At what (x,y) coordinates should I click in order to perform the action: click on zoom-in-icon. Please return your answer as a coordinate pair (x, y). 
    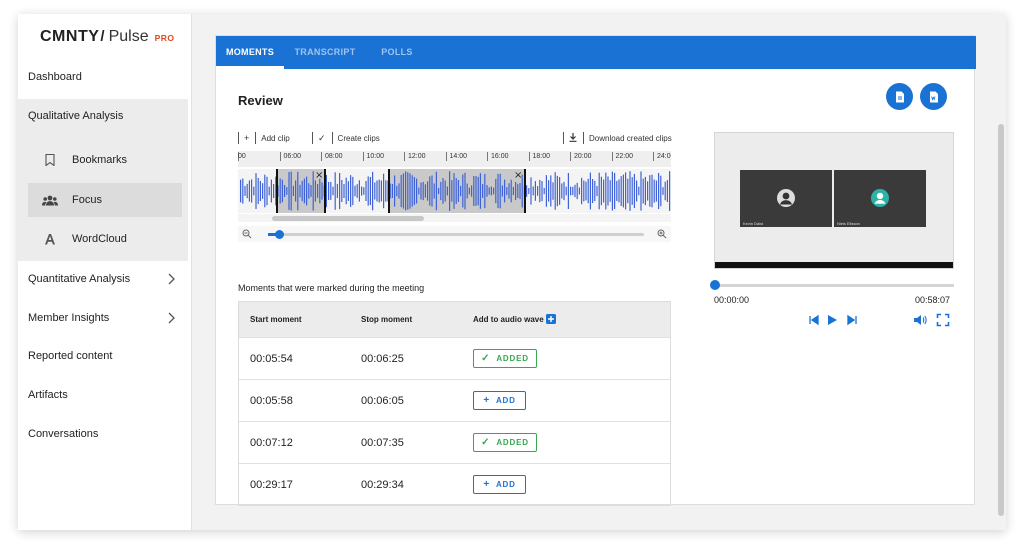
    Looking at the image, I should click on (662, 234).